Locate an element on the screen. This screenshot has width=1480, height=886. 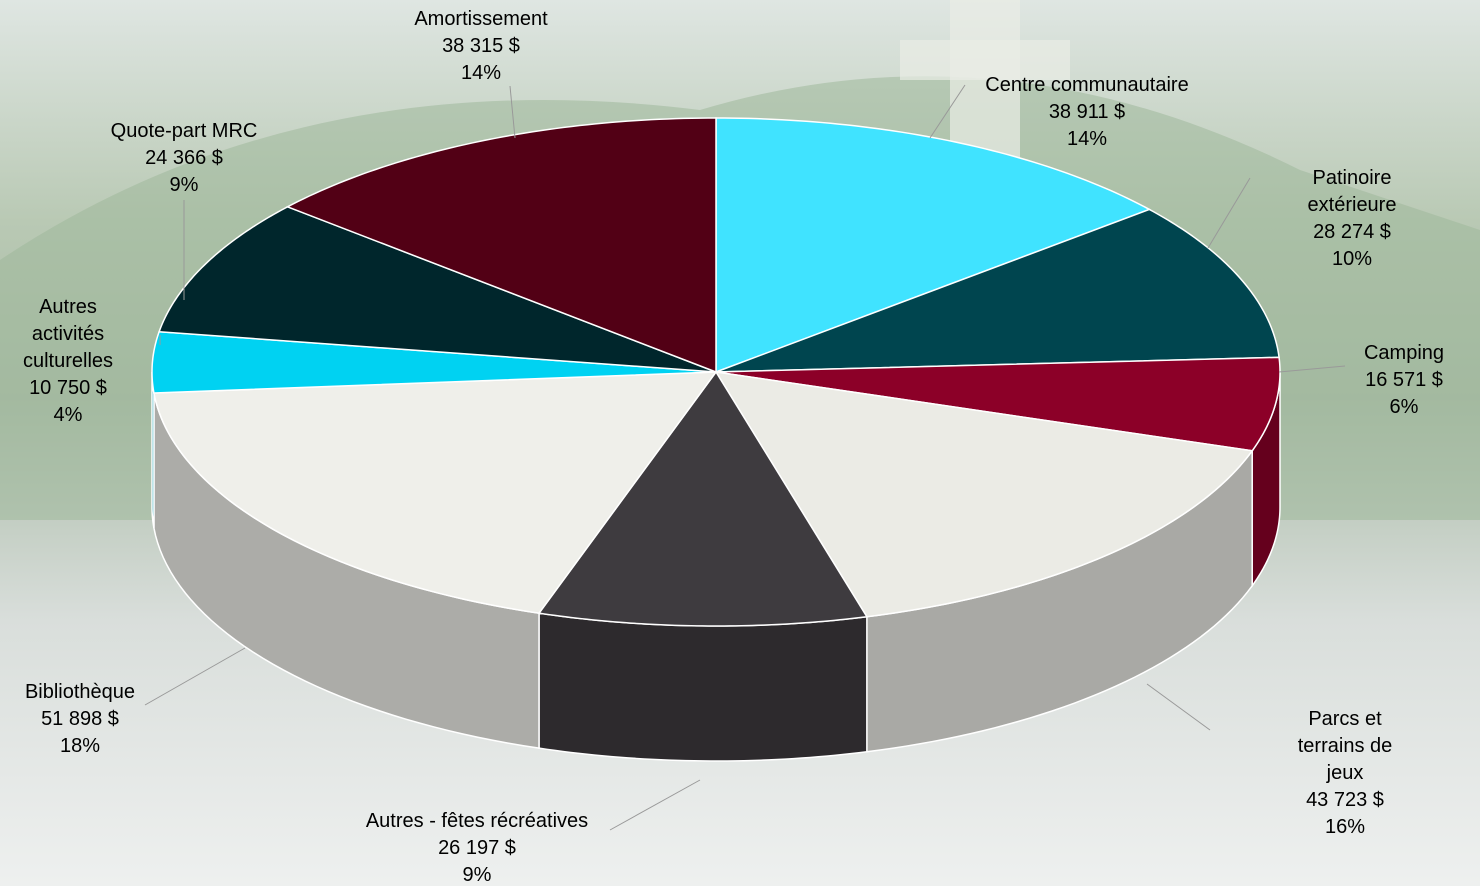
label-text: Autres - fêtes récréatives is located at coordinates (477, 821).